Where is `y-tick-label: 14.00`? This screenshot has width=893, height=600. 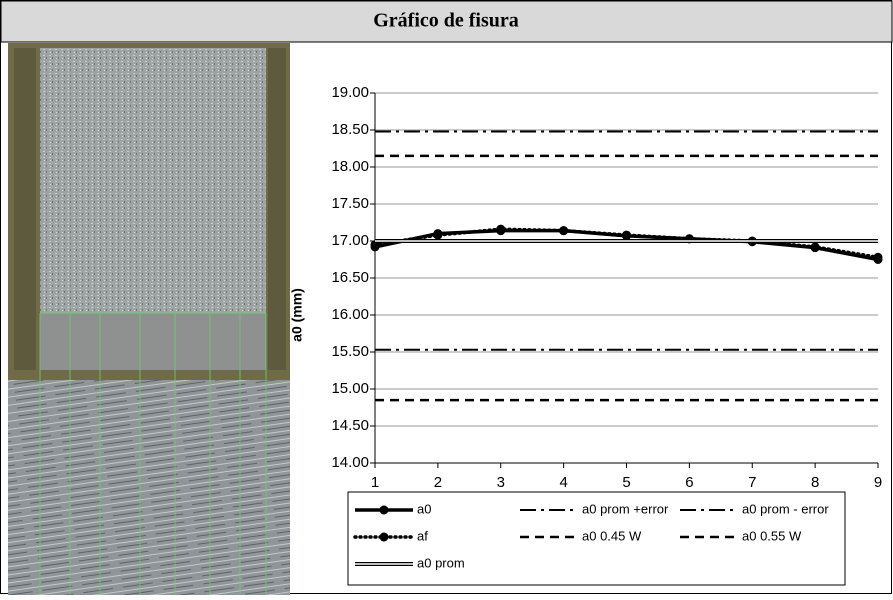 y-tick-label: 14.00 is located at coordinates (350, 462).